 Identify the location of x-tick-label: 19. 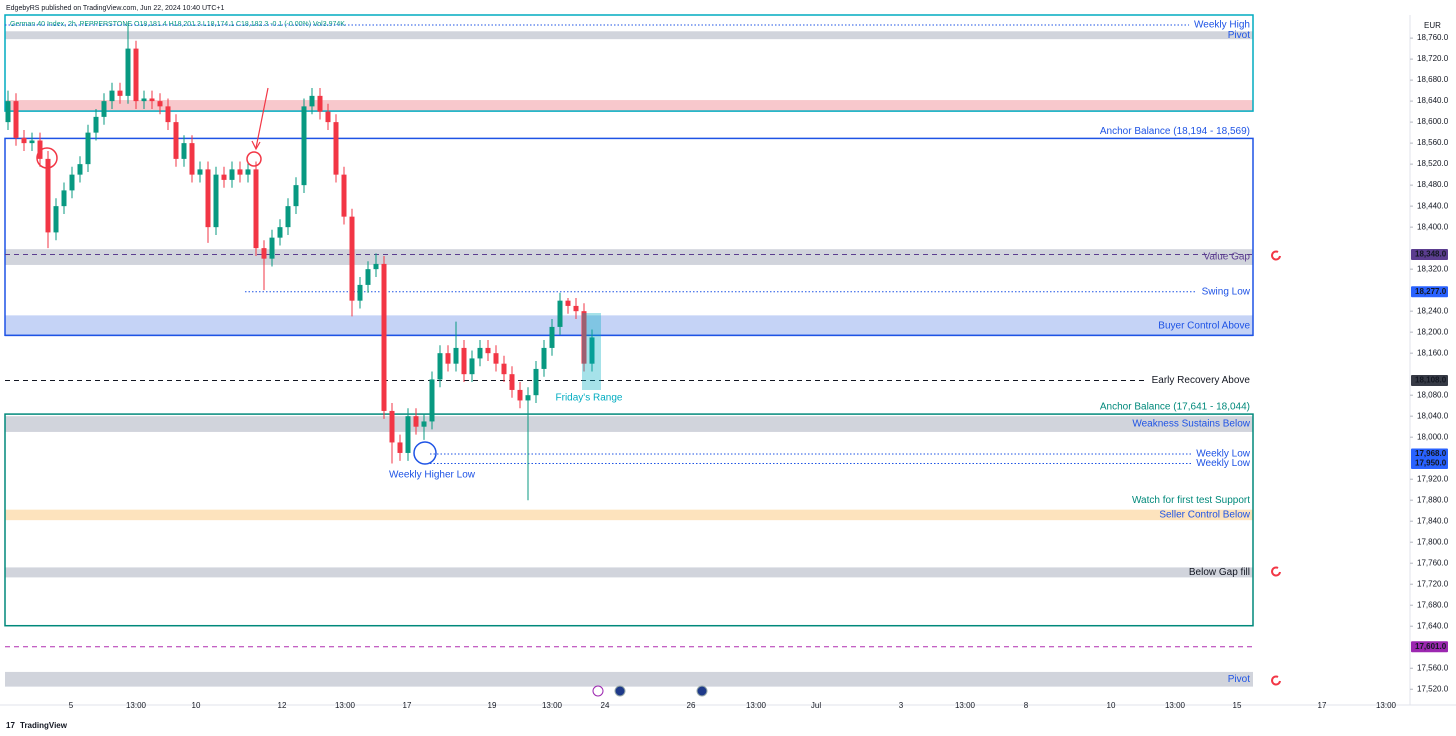
(492, 705).